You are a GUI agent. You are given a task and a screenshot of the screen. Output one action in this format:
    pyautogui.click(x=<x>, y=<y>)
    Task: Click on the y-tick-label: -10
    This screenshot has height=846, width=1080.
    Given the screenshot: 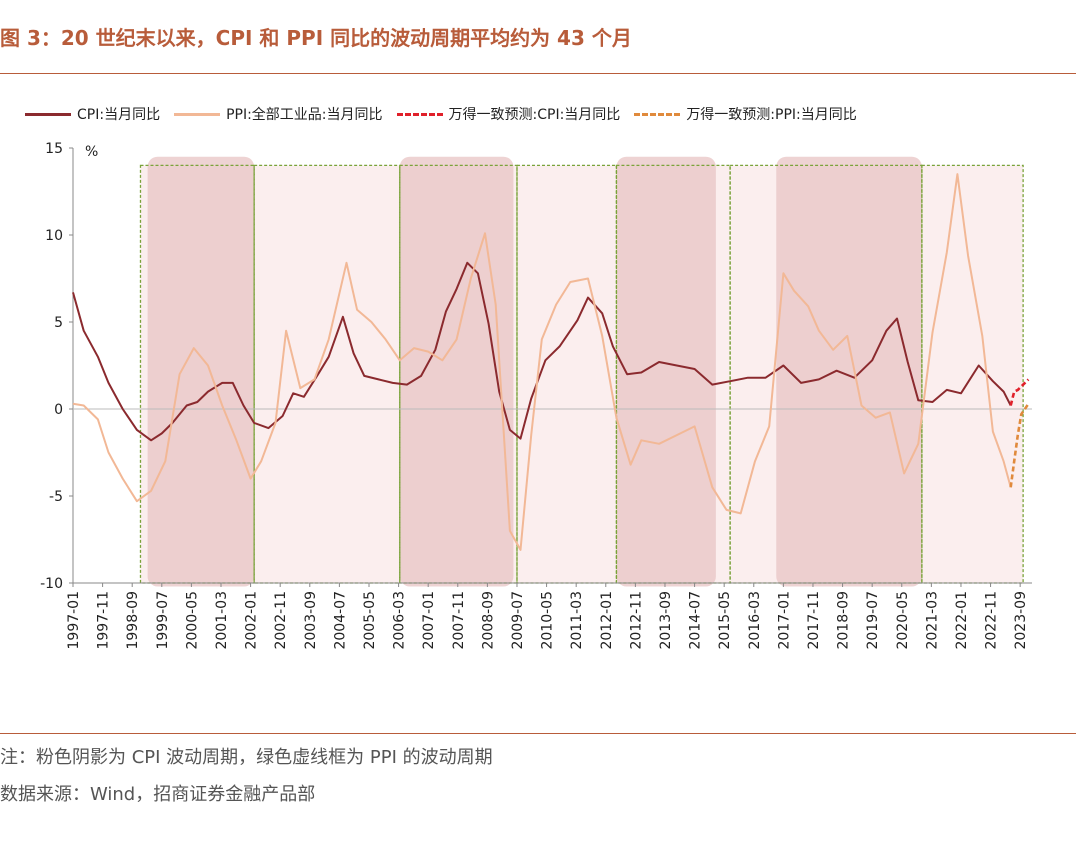 What is the action you would take?
    pyautogui.click(x=51, y=584)
    